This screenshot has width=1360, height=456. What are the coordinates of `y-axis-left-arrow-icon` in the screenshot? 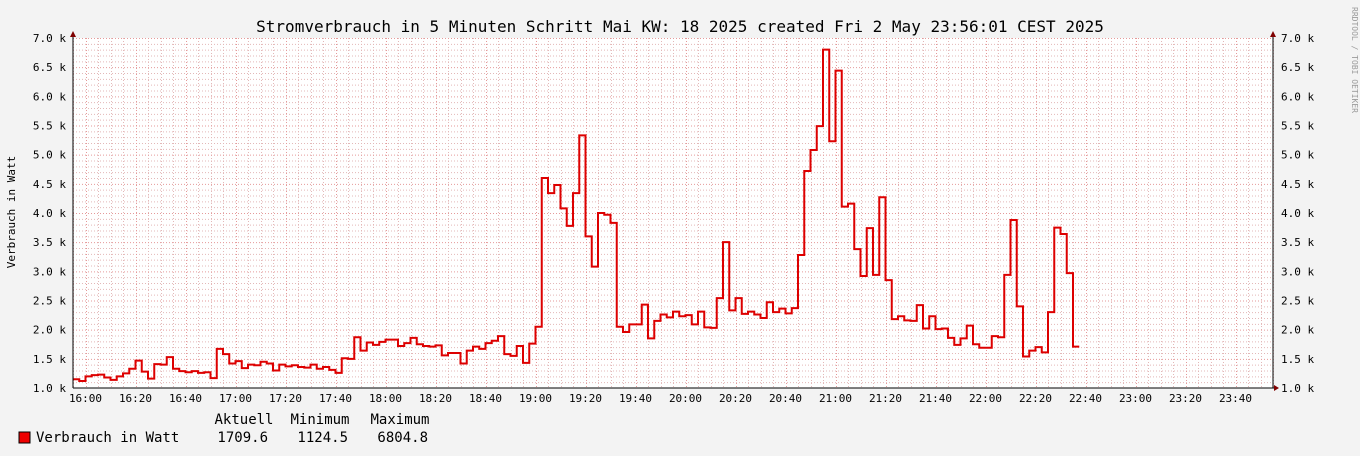 It's located at (73, 34).